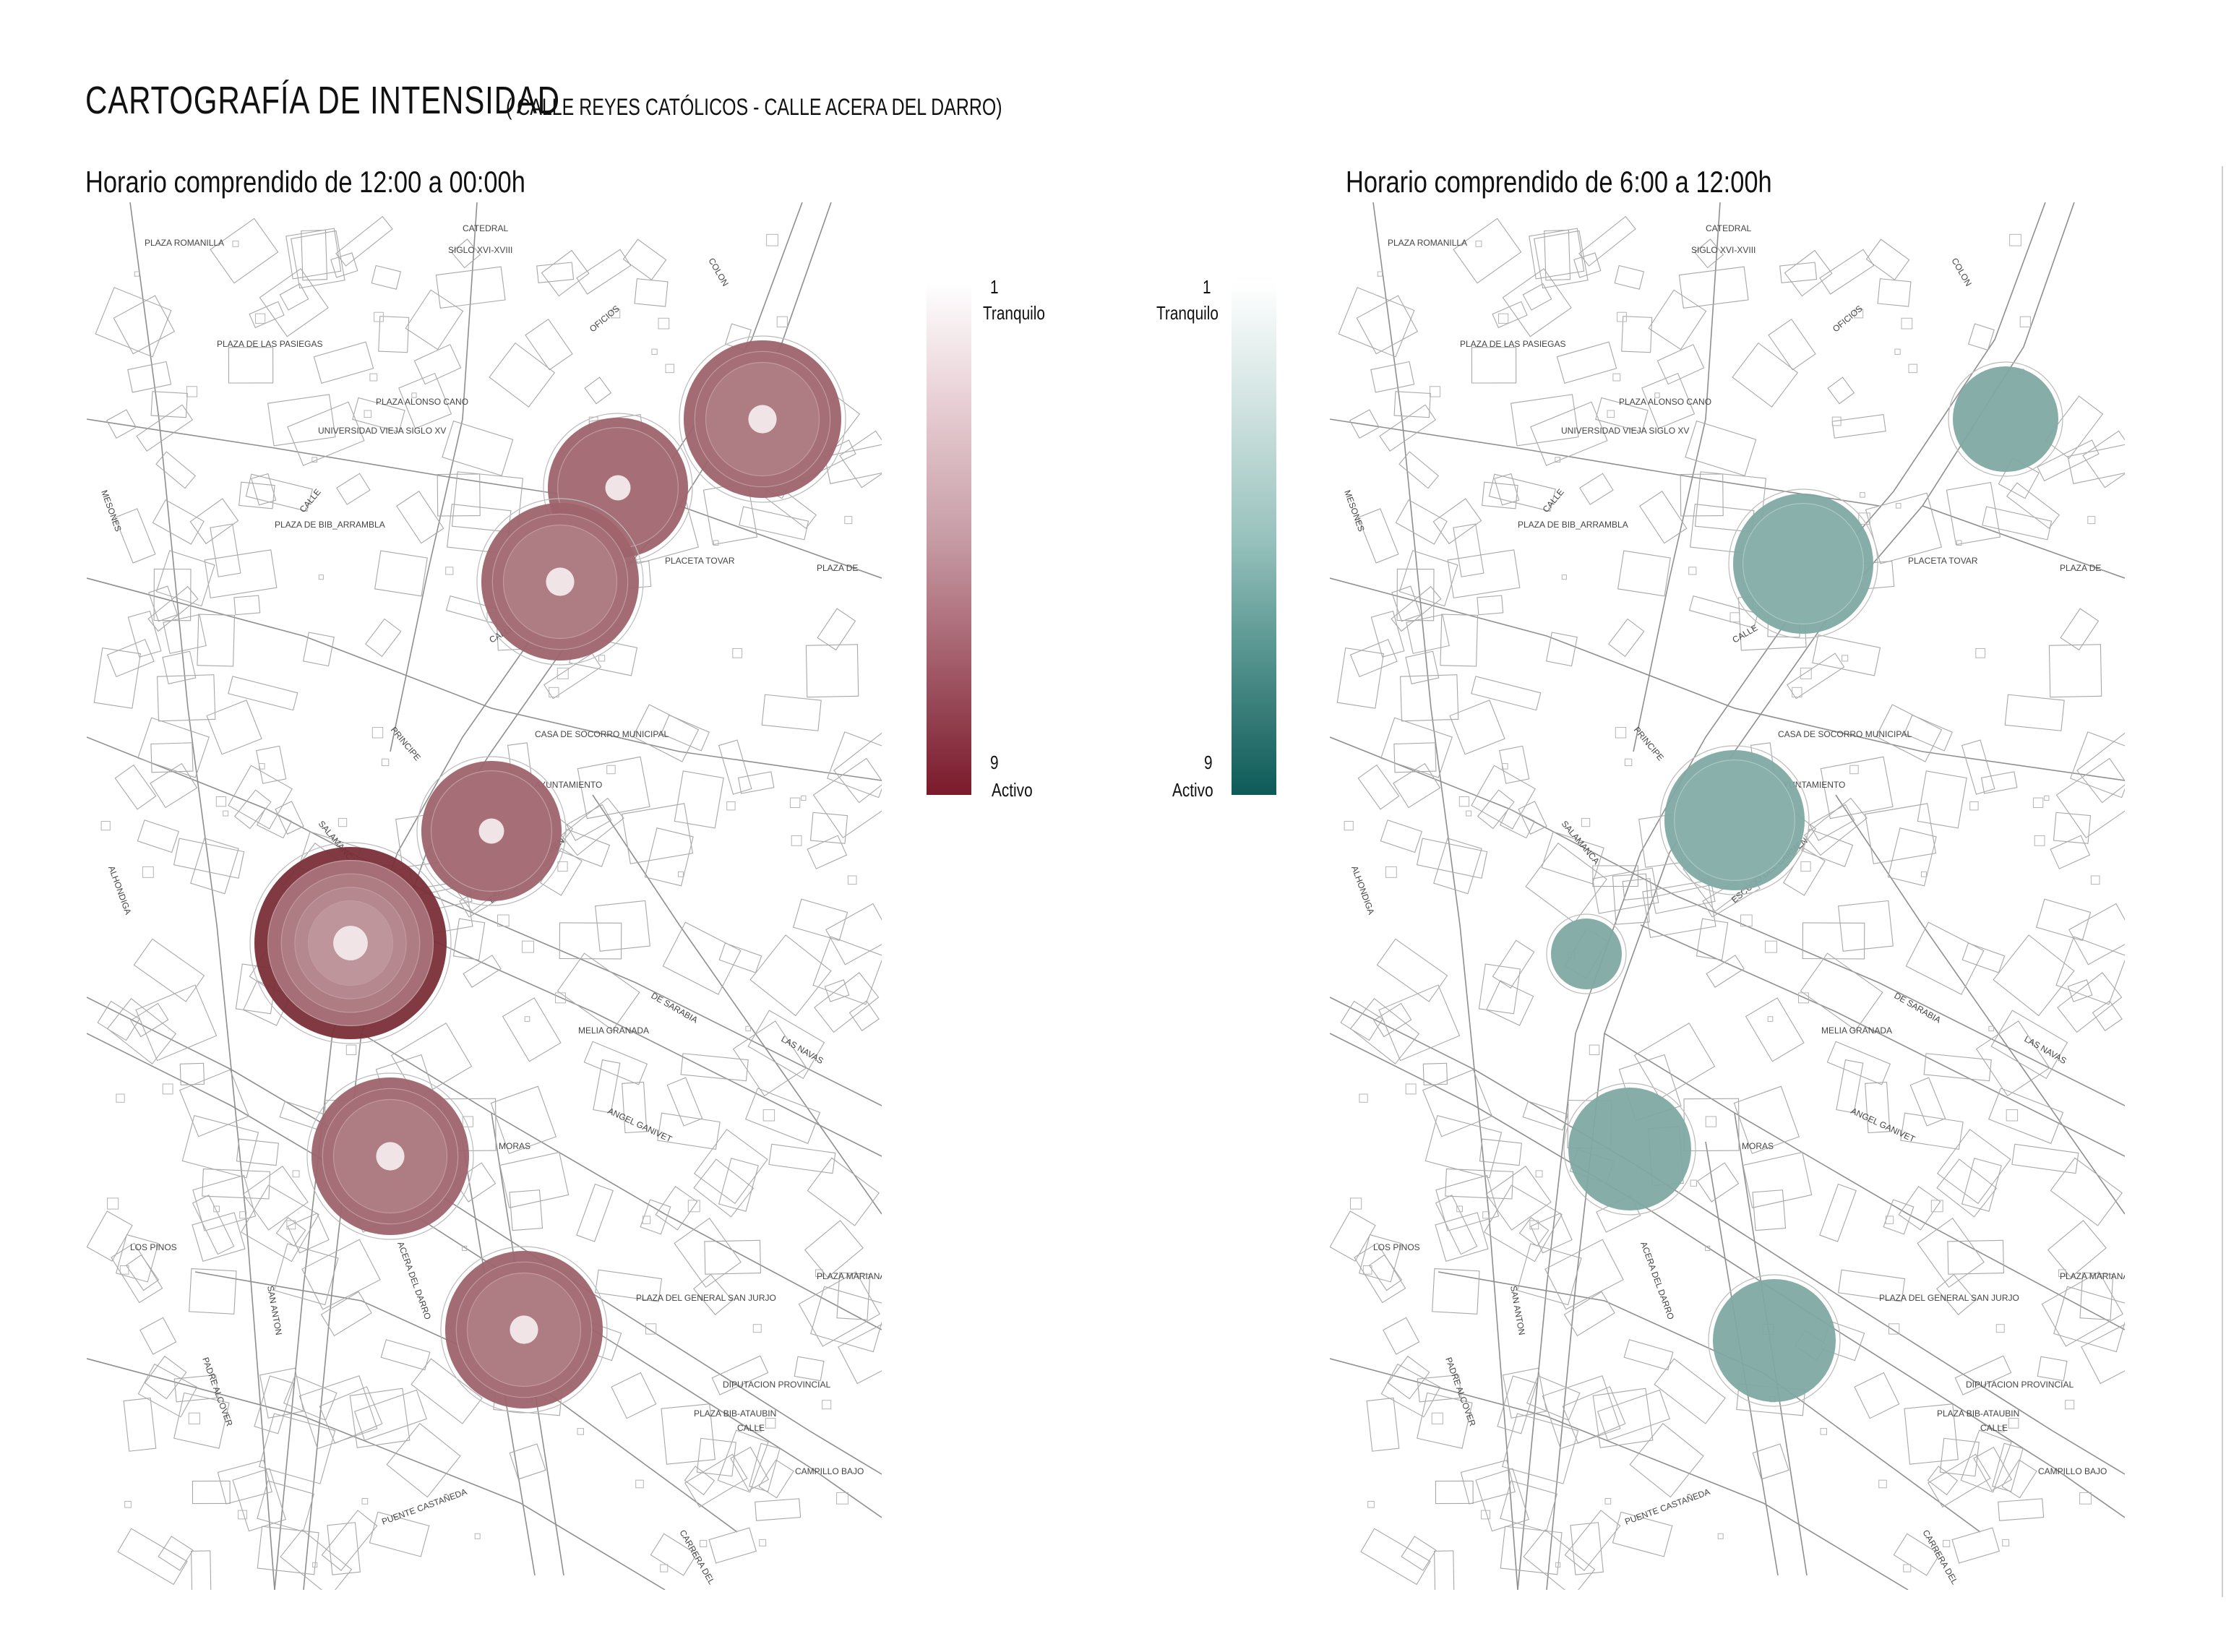 Image resolution: width=2226 pixels, height=1652 pixels. What do you see at coordinates (1845, 734) in the screenshot?
I see `map-label: CASA DE SOCORRO MUNICIPAL` at bounding box center [1845, 734].